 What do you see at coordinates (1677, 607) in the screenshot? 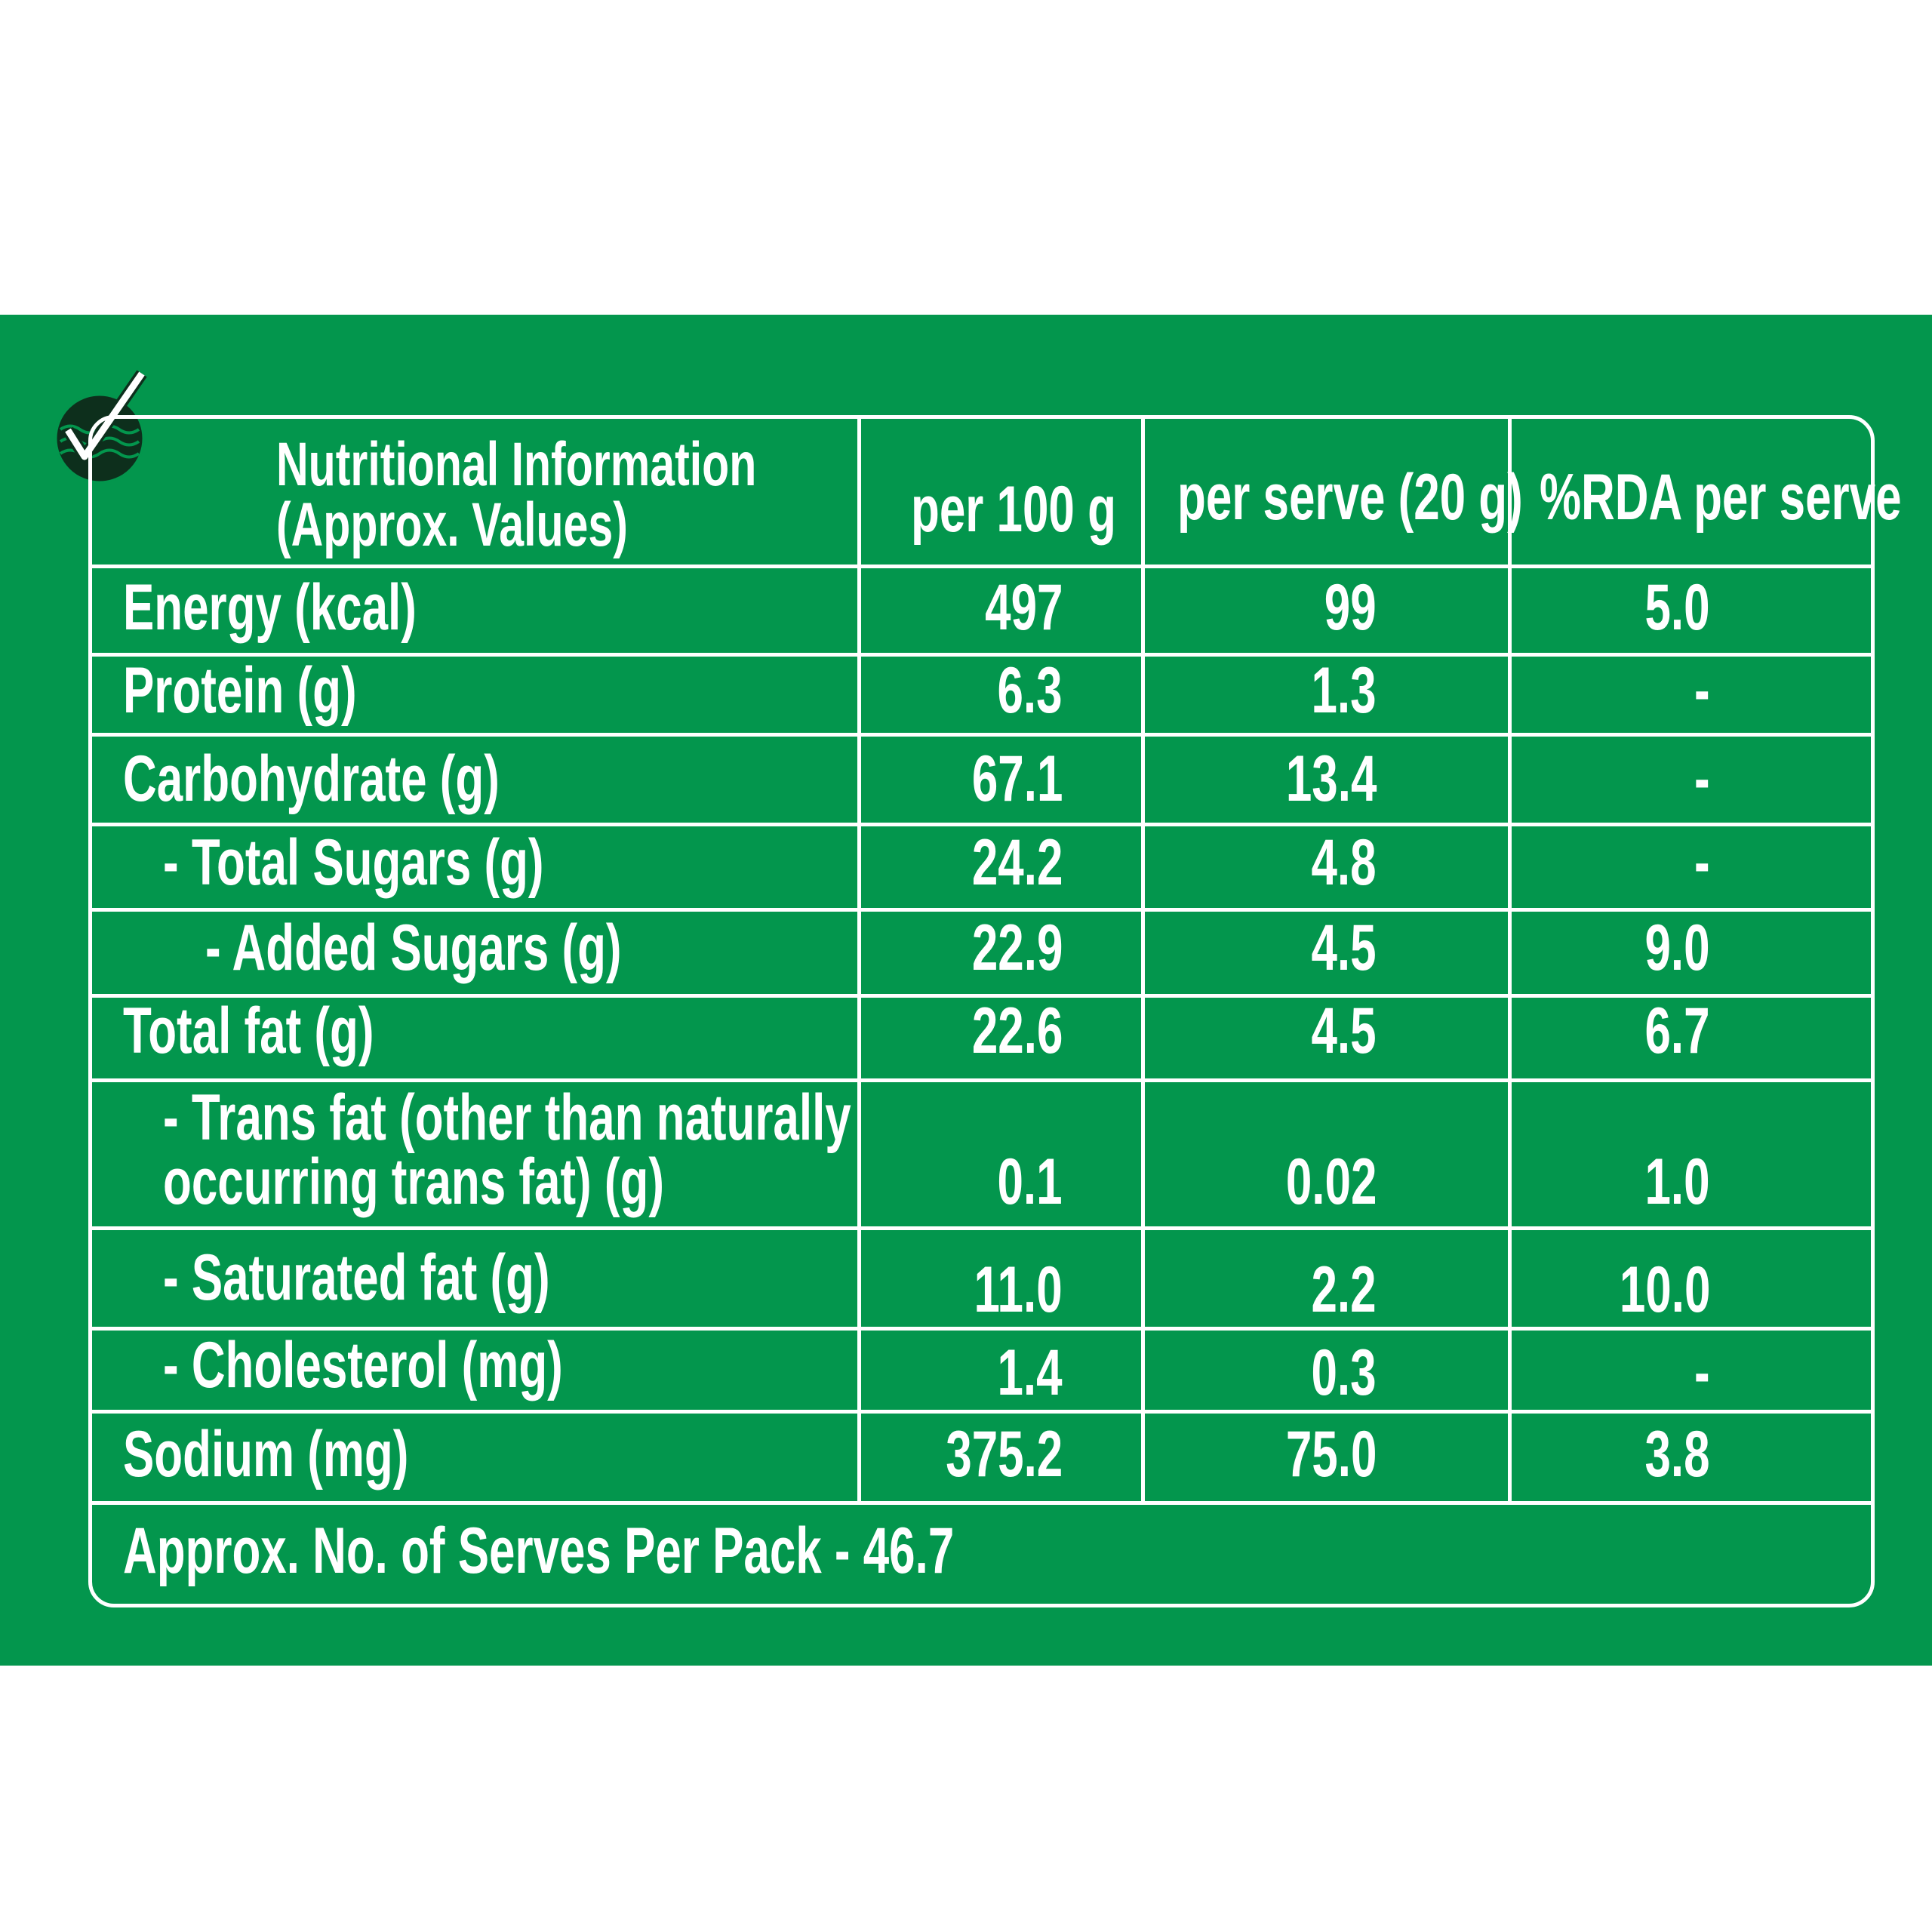
I see `value-rda: 5.0` at bounding box center [1677, 607].